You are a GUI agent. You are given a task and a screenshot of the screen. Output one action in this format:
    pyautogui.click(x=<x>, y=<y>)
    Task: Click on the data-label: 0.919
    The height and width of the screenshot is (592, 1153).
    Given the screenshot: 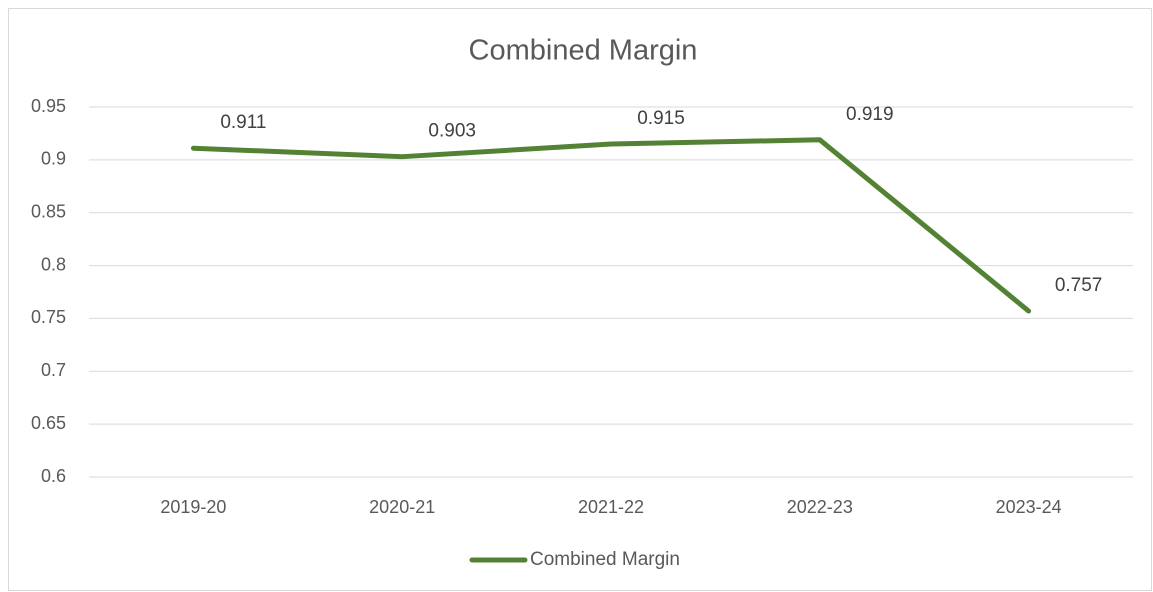 What is the action you would take?
    pyautogui.click(x=870, y=114)
    